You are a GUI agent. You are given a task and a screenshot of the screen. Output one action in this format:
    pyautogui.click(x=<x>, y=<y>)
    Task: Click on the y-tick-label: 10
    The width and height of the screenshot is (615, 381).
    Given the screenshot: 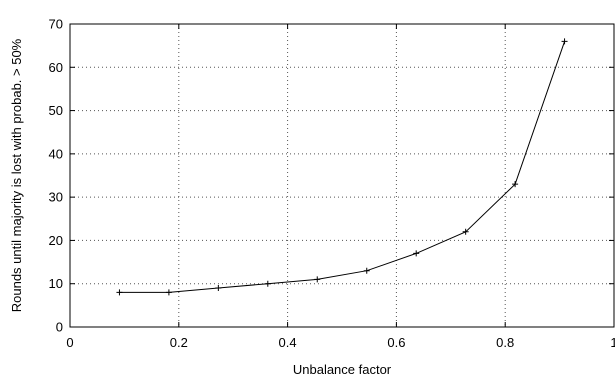 What is the action you would take?
    pyautogui.click(x=56, y=283)
    